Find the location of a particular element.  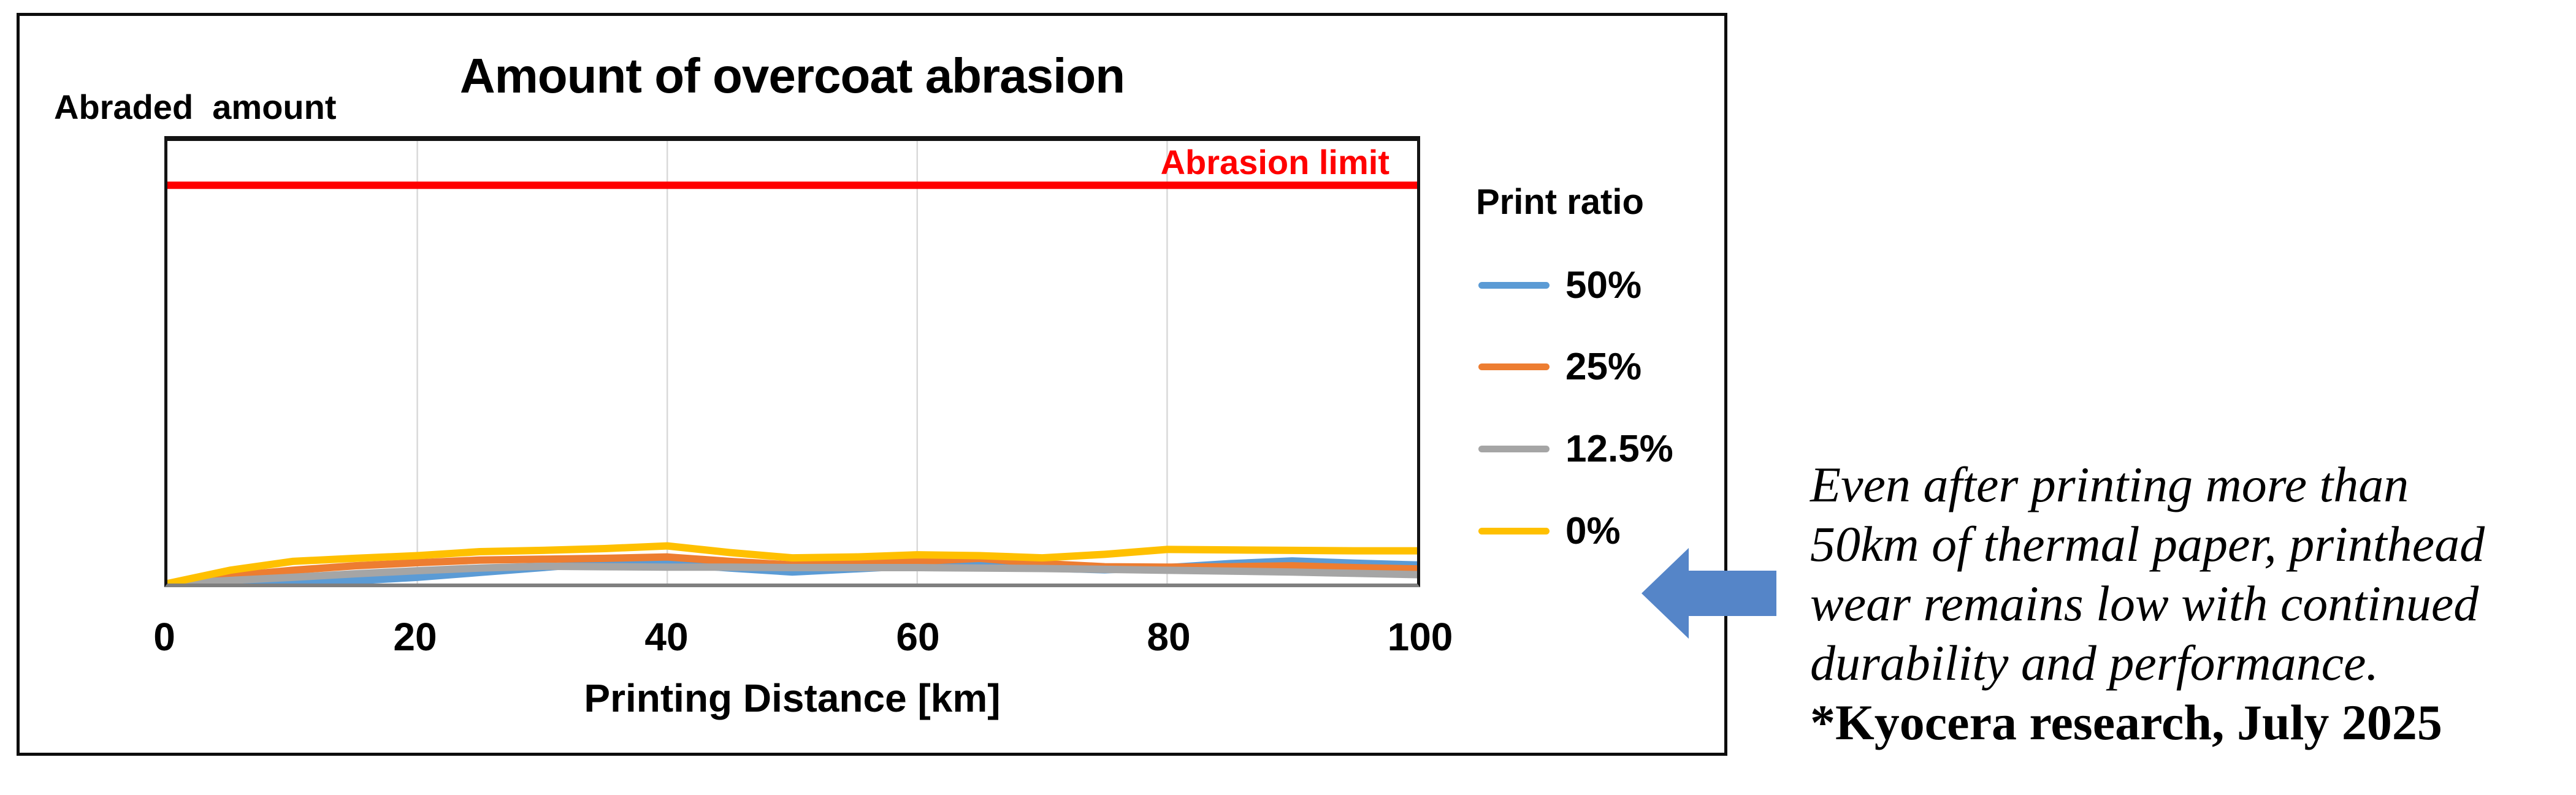

y-axis-label: Abraded amount is located at coordinates (195, 107).